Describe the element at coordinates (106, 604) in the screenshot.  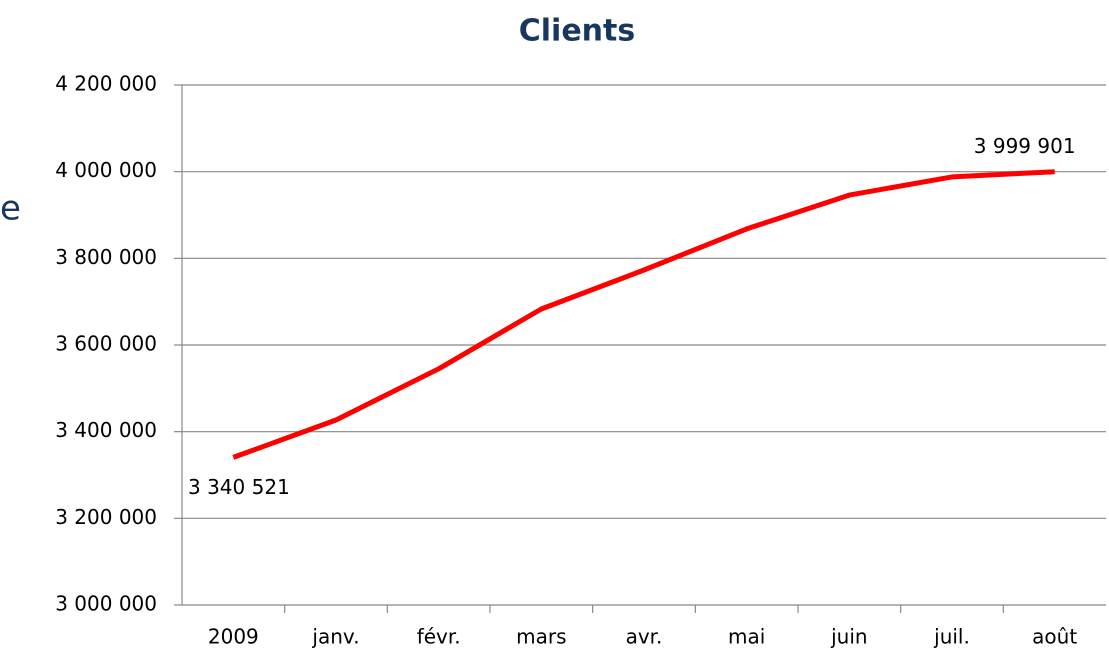
I see `y-tick-label: 3 000 000` at that location.